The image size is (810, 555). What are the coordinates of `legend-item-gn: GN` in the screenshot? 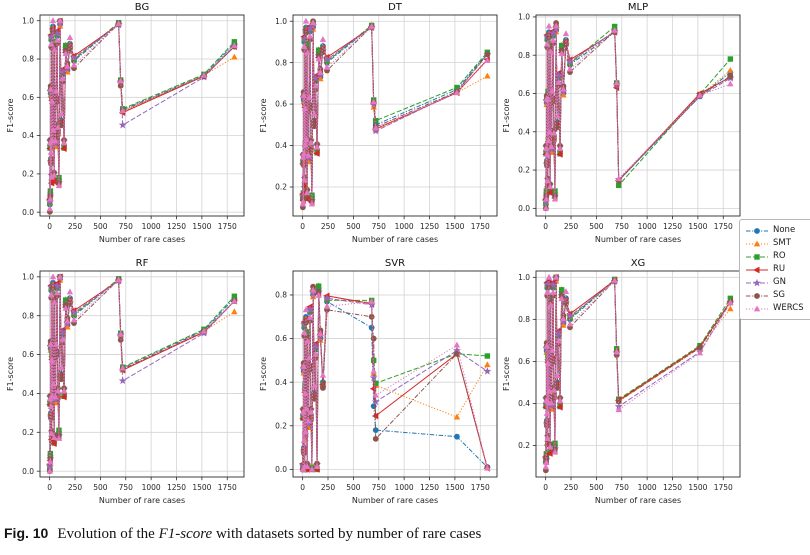 It's located at (777, 282).